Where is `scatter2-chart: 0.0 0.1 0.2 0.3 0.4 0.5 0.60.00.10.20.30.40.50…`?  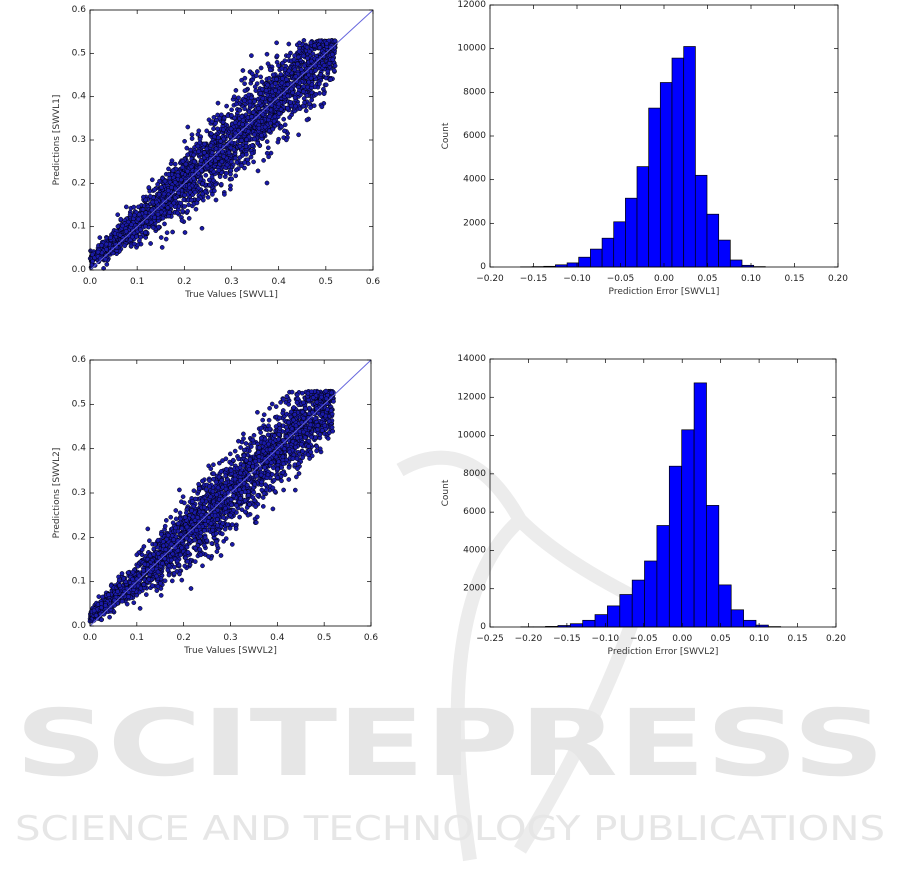
scatter2-chart: 0.0 0.1 0.2 0.3 0.4 0.5 0.60.00.10.20.30.40.50… is located at coordinates (215, 505).